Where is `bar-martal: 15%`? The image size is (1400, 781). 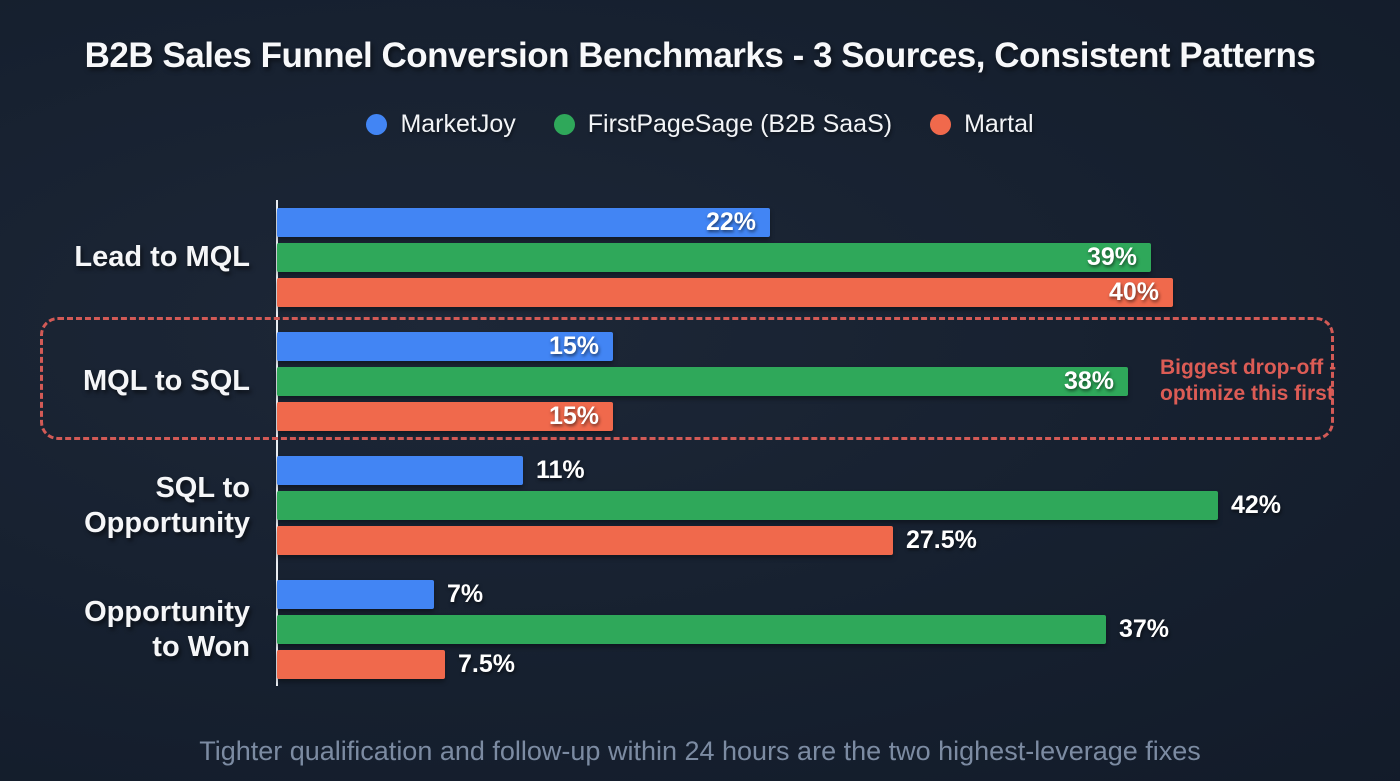
bar-martal: 15% is located at coordinates (445, 416).